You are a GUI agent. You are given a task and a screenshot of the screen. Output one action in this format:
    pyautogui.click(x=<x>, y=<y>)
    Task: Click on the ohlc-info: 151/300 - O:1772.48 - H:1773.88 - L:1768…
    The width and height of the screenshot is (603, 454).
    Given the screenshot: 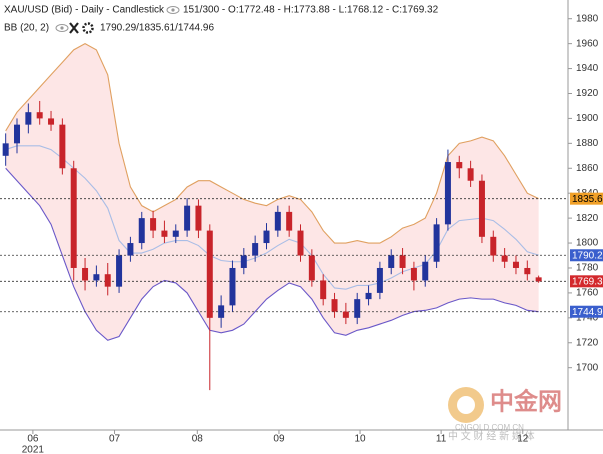 What is the action you would take?
    pyautogui.click(x=311, y=10)
    